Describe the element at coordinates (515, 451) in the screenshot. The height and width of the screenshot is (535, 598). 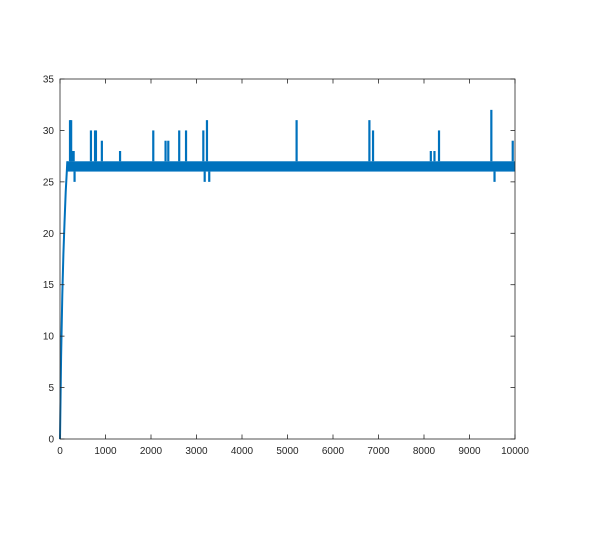
I see `x-tick-label: 10000` at that location.